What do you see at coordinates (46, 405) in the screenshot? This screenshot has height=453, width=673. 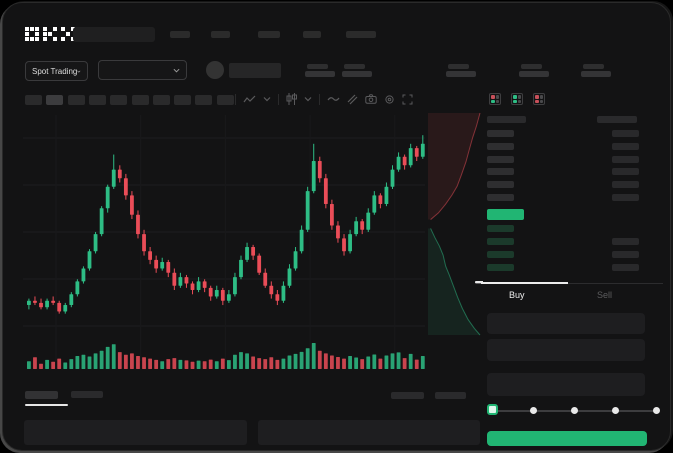 I see `bottom-active-tab-indicator` at bounding box center [46, 405].